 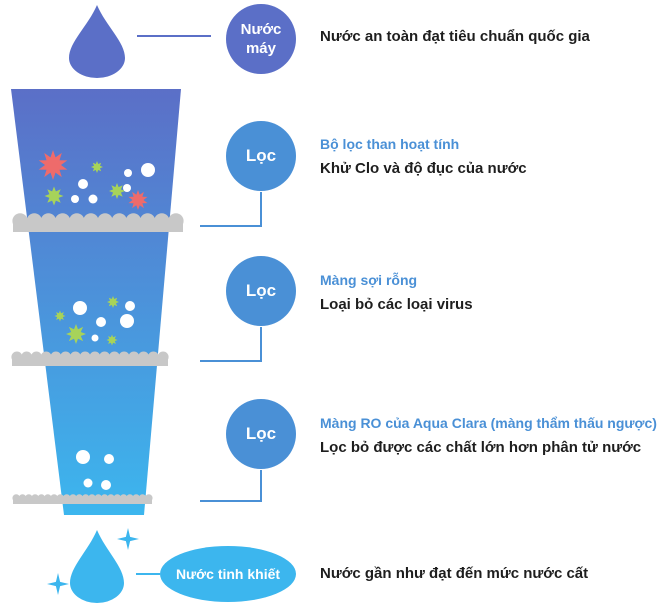 What do you see at coordinates (261, 434) in the screenshot?
I see `filter-badge-stage-3: Lọc` at bounding box center [261, 434].